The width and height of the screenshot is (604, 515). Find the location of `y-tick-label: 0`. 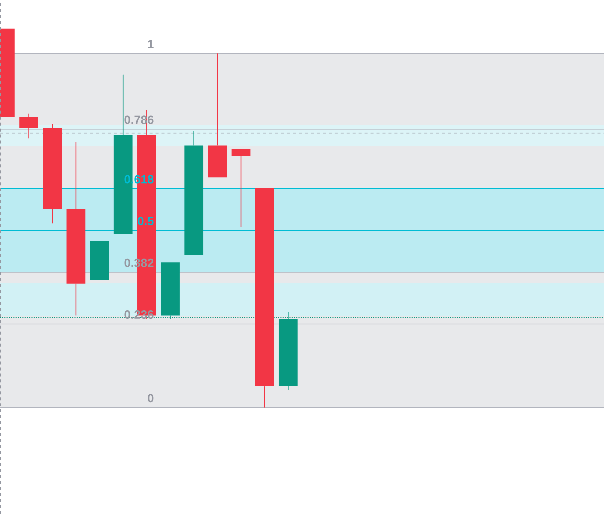

y-tick-label: 0 is located at coordinates (151, 398).